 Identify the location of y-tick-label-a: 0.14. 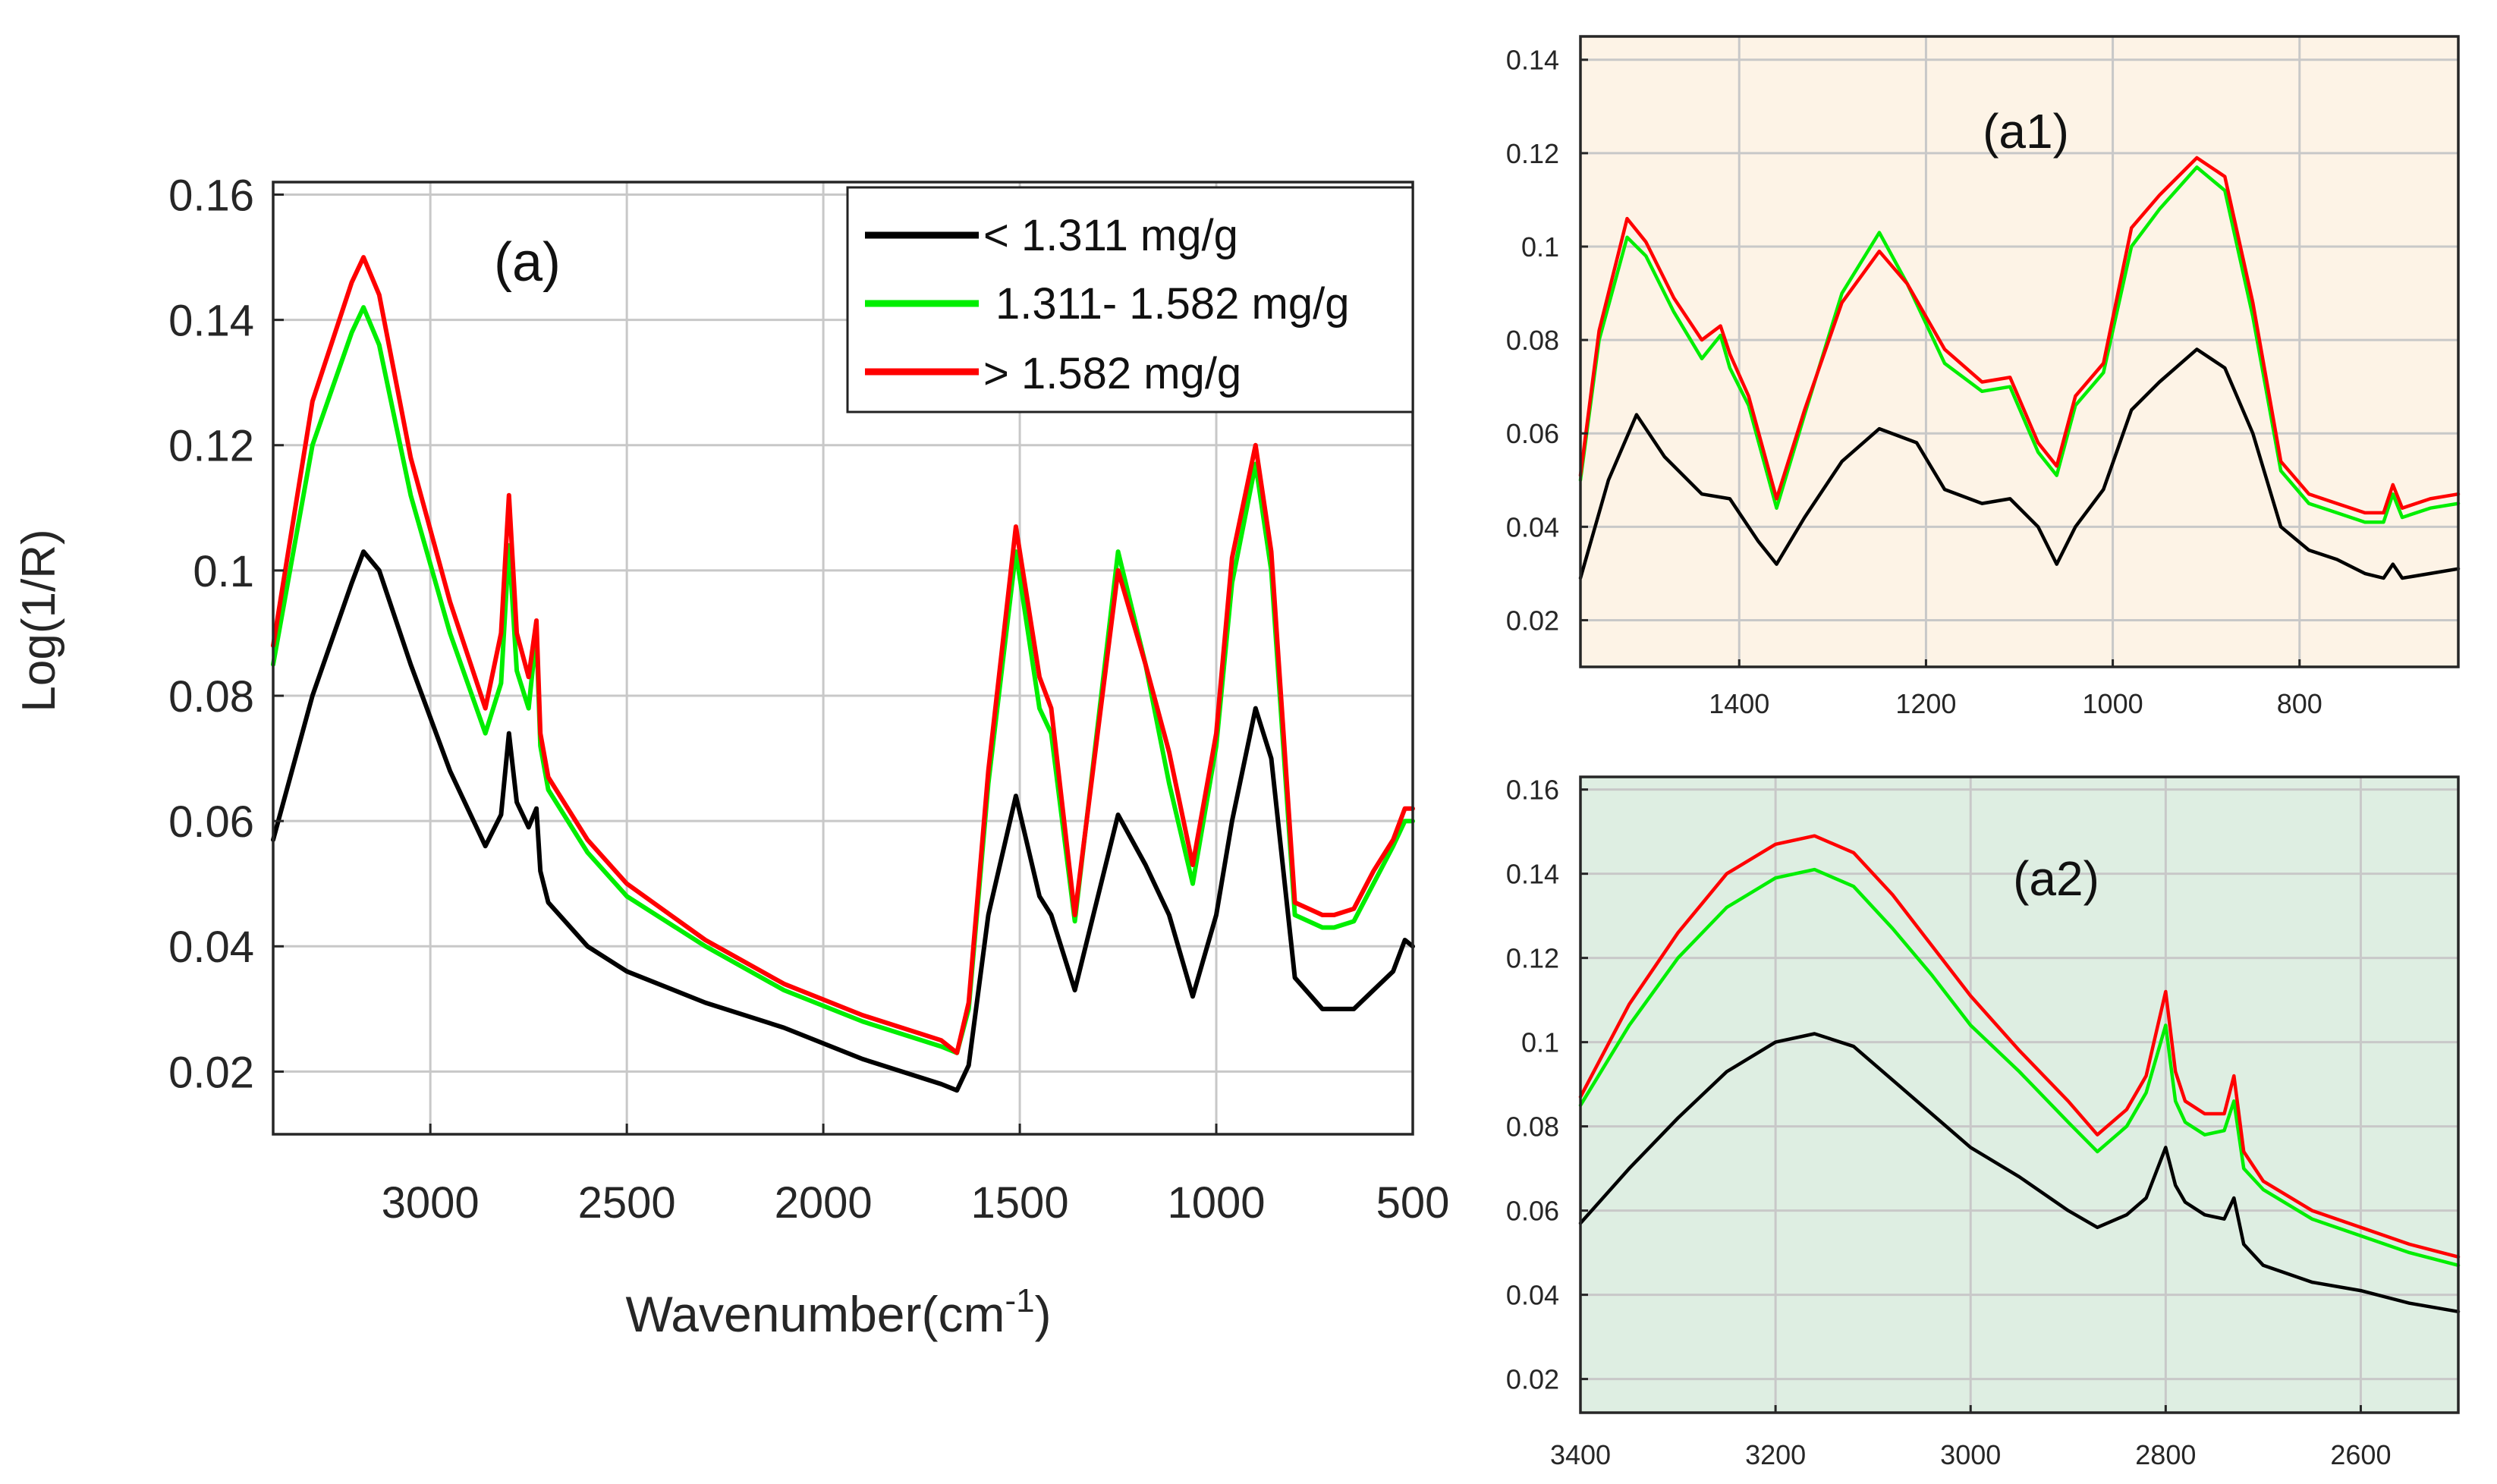
(211, 321).